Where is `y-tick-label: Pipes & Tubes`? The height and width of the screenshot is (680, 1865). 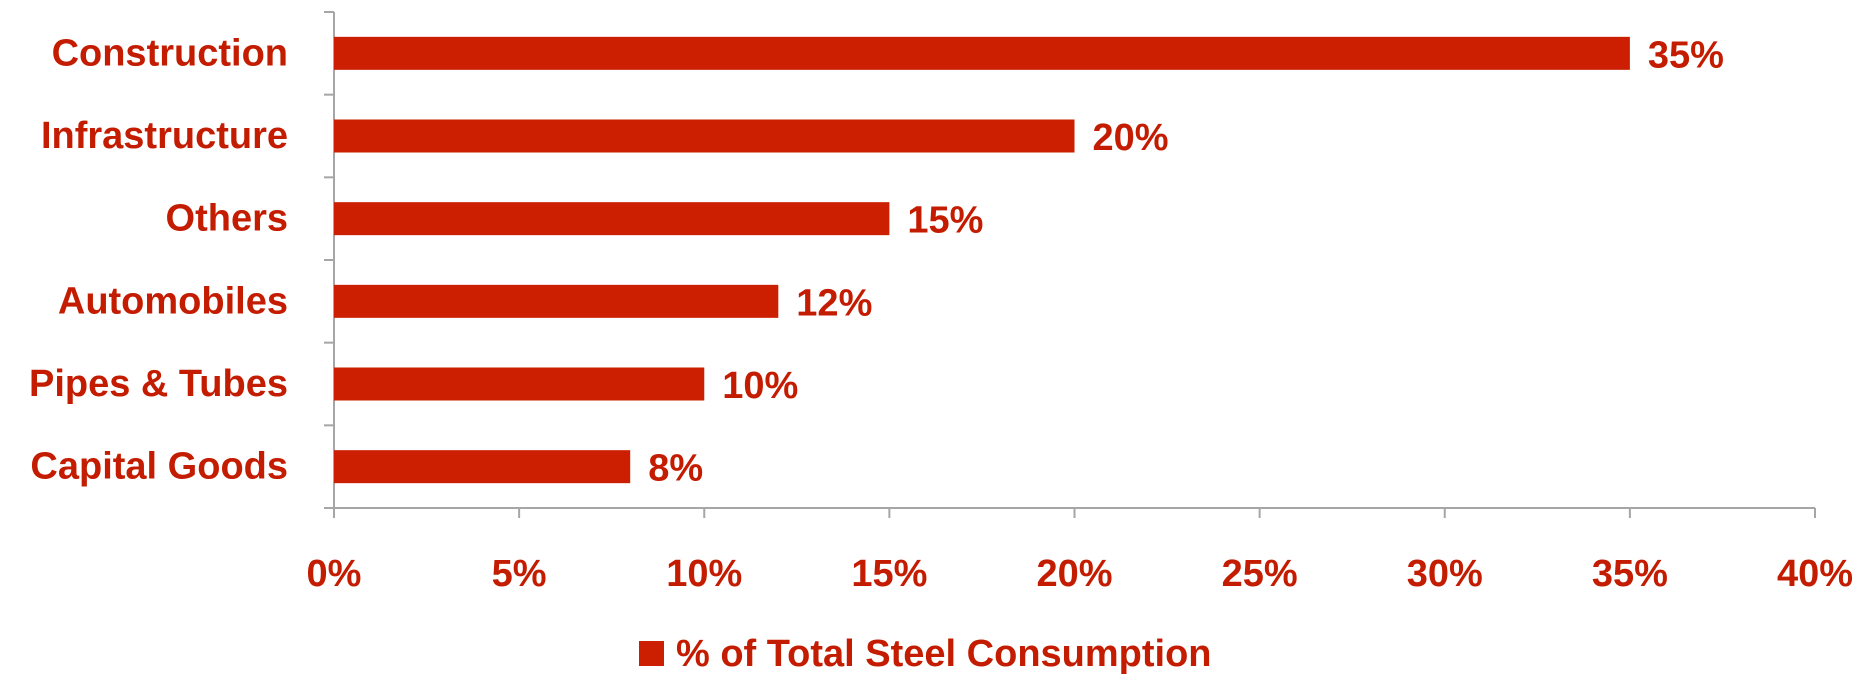 y-tick-label: Pipes & Tubes is located at coordinates (158, 384).